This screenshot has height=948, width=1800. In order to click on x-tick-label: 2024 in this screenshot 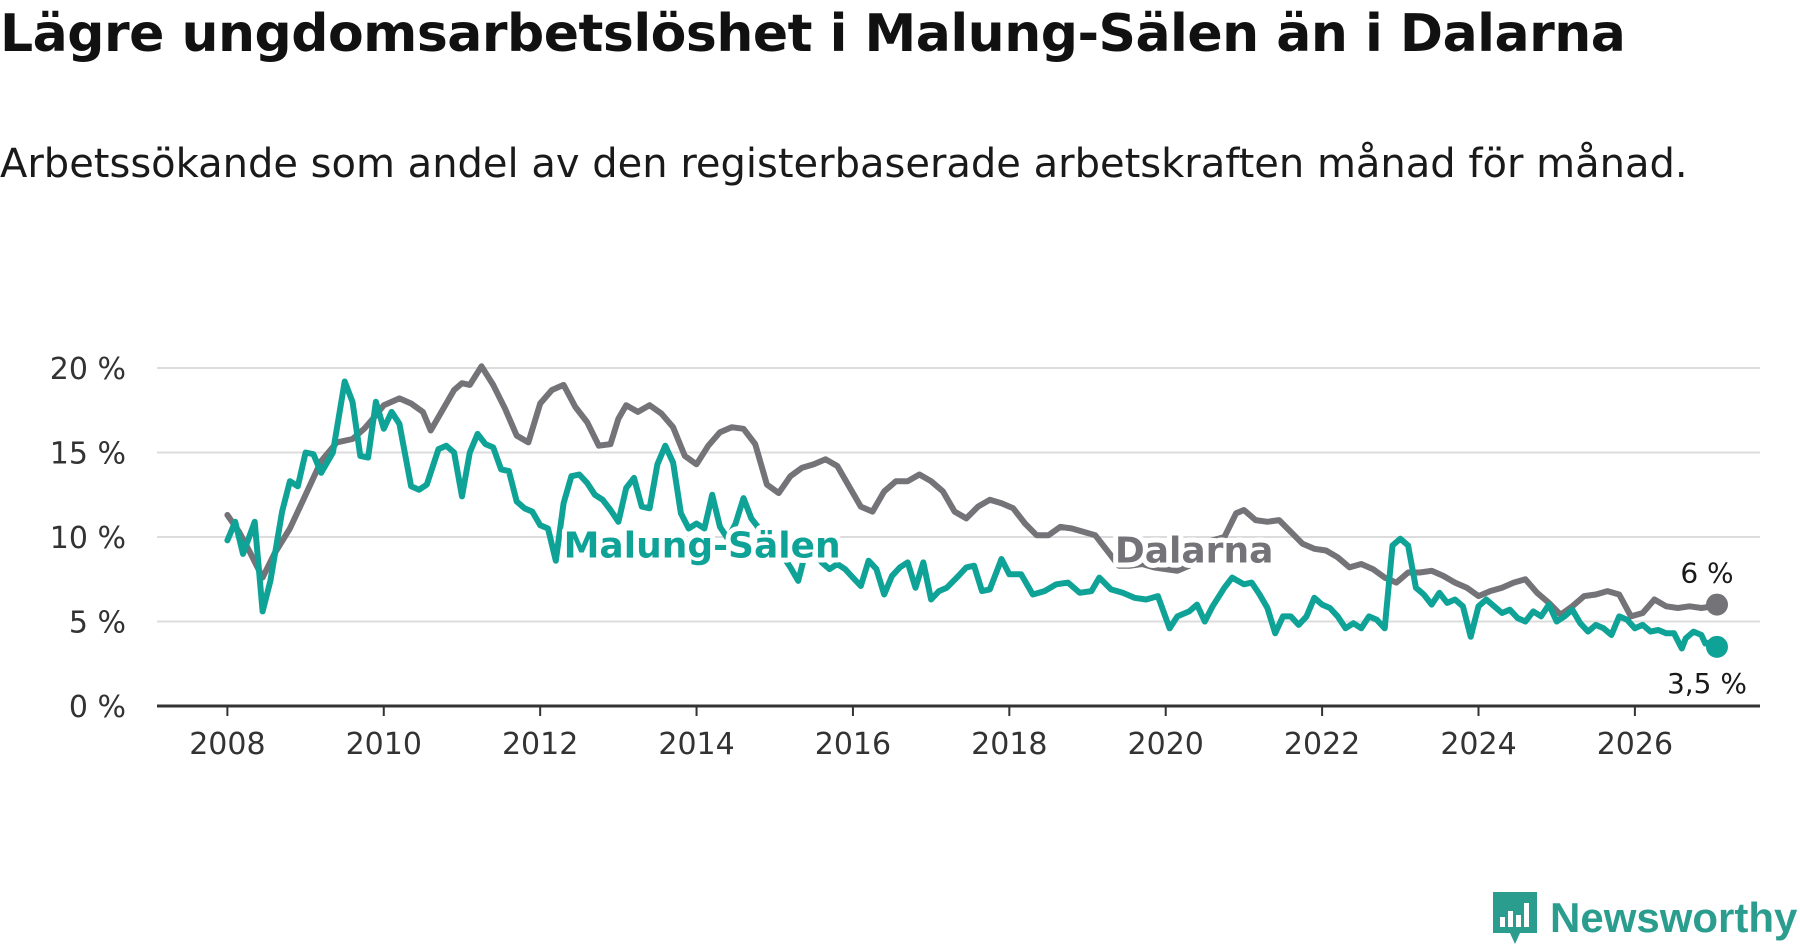, I will do `click(1478, 744)`.